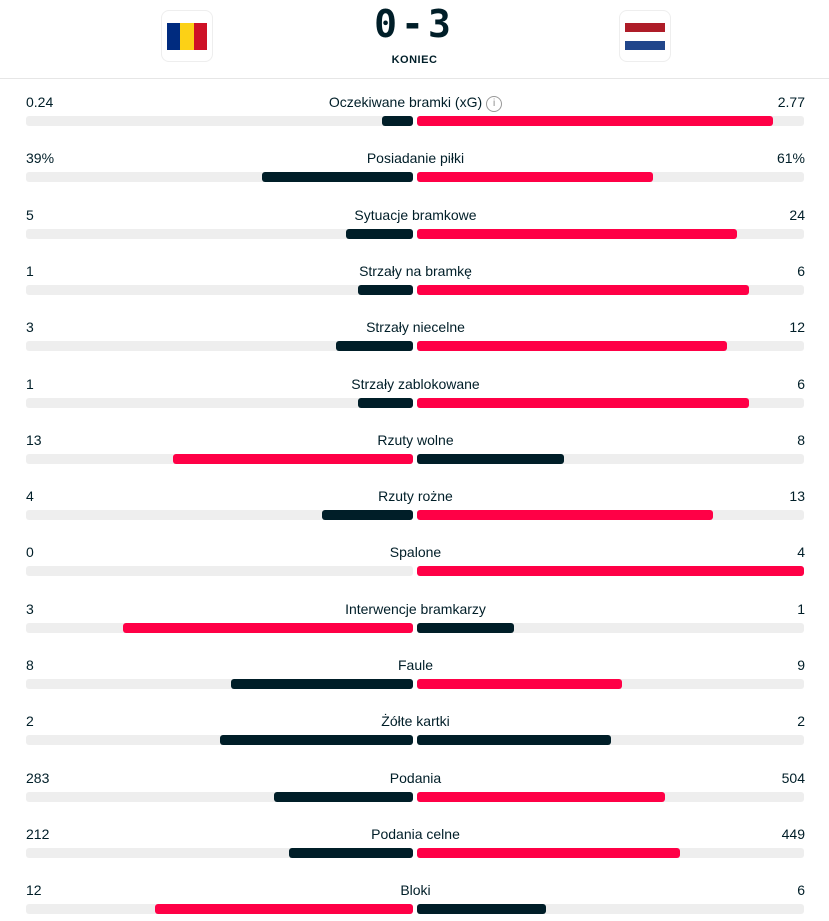 The image size is (829, 921). What do you see at coordinates (415, 496) in the screenshot?
I see `stat-name: Rzuty rożne` at bounding box center [415, 496].